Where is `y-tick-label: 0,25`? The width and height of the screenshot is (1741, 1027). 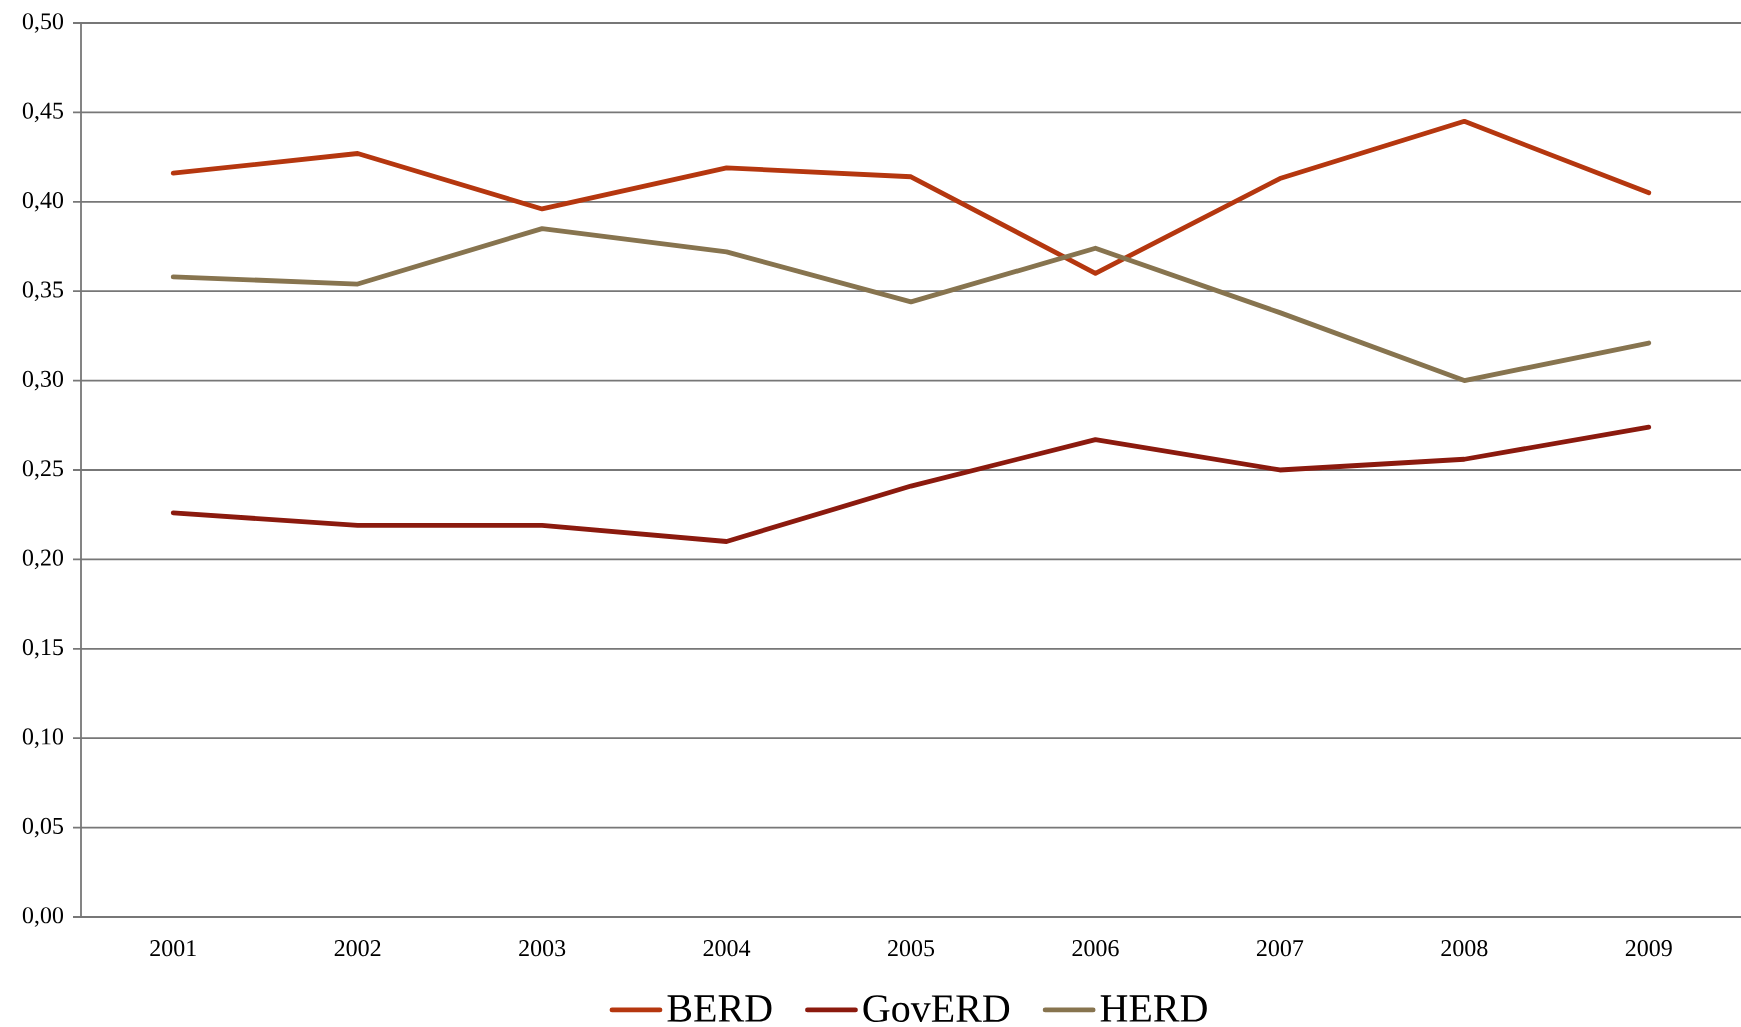 y-tick-label: 0,25 is located at coordinates (43, 470).